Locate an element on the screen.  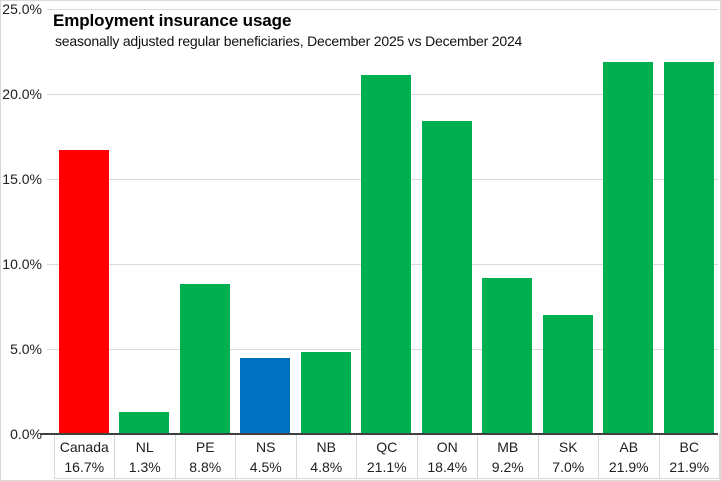
category-label: BC is located at coordinates (689, 447).